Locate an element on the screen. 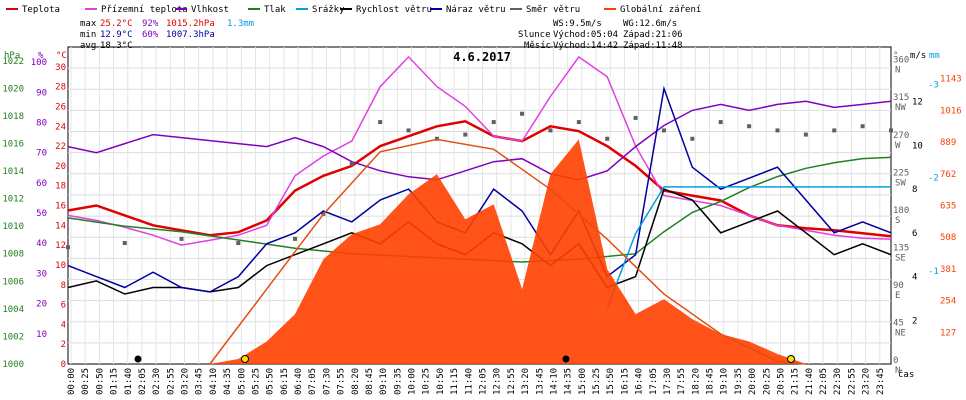  direction-tick-label: 270 is located at coordinates (901, 136).